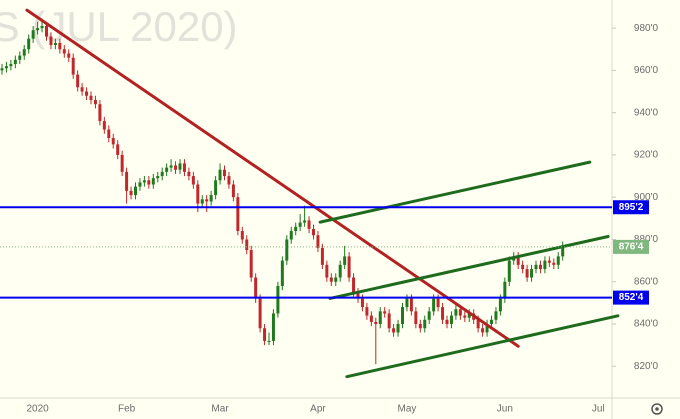  Describe the element at coordinates (646, 324) in the screenshot. I see `y-tick-label: 840'0` at that location.